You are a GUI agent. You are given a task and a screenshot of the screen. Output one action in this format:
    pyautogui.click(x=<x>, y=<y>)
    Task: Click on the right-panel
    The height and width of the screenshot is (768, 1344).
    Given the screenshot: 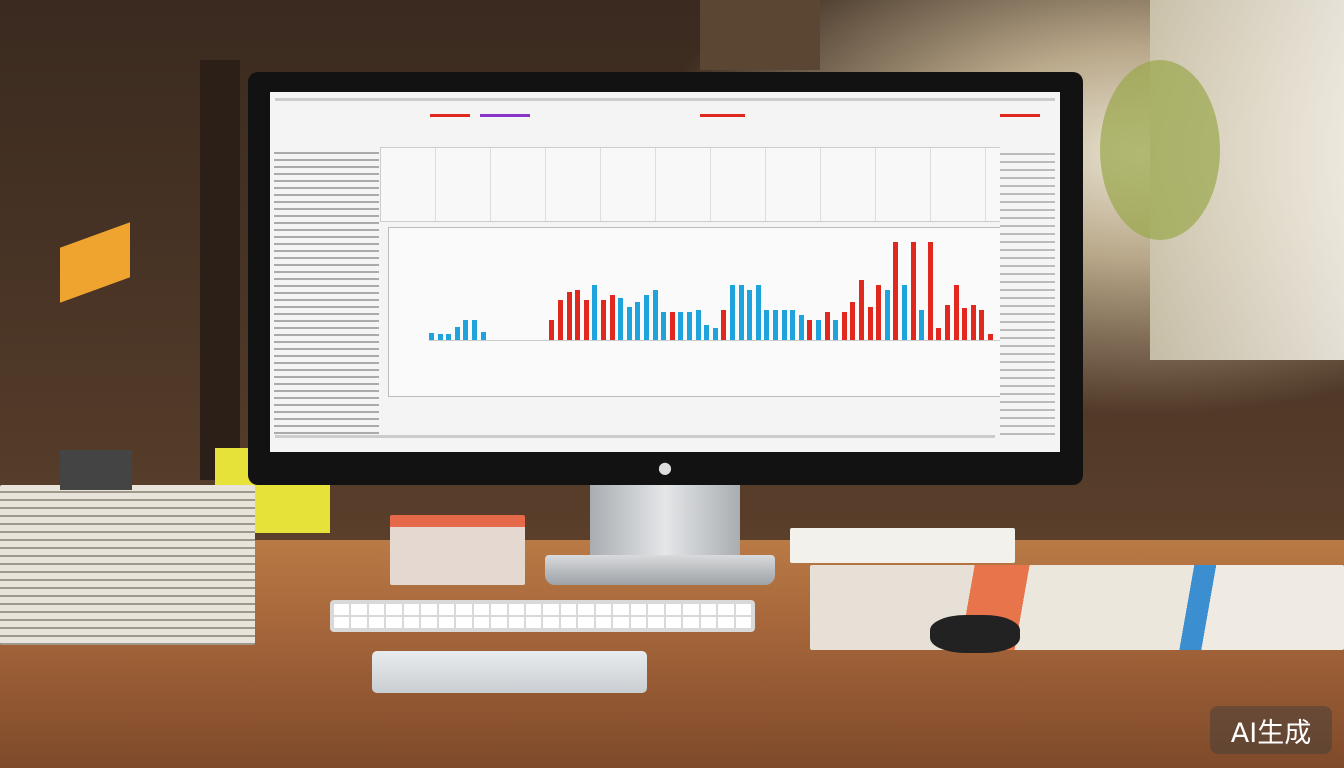 What is the action you would take?
    pyautogui.click(x=1027, y=292)
    